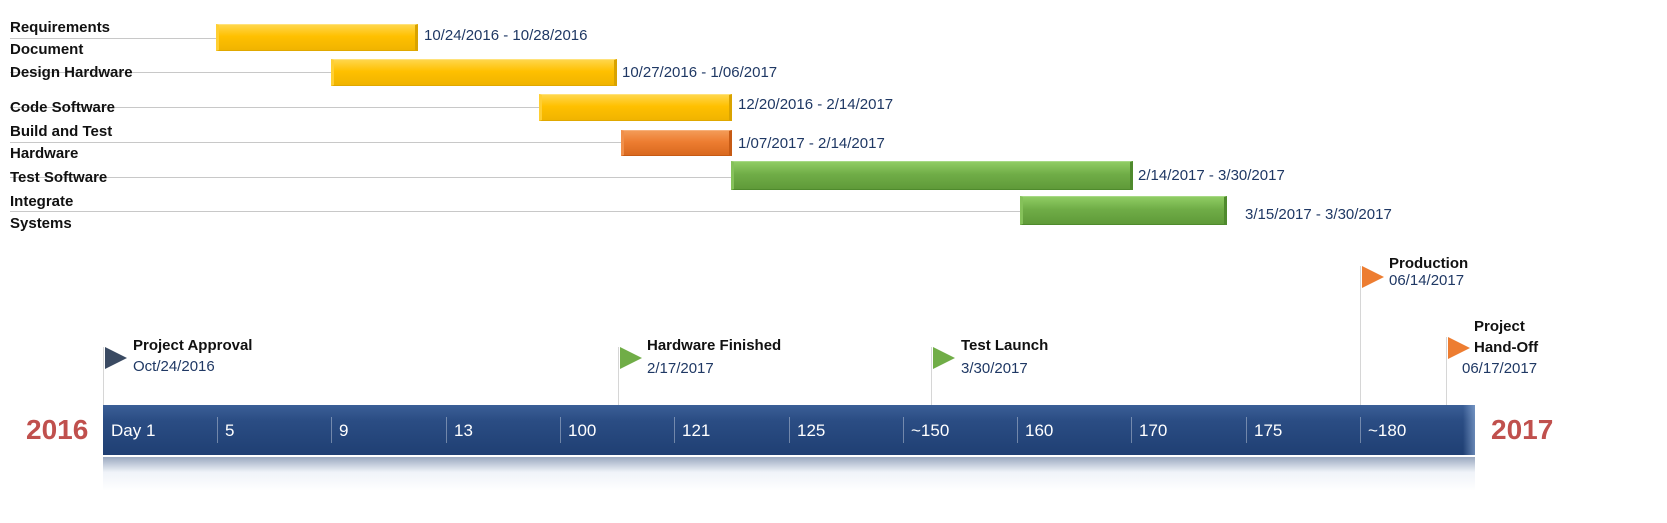 This screenshot has width=1667, height=523. Describe the element at coordinates (846, 430) in the screenshot. I see `timeline-tick: 125` at that location.